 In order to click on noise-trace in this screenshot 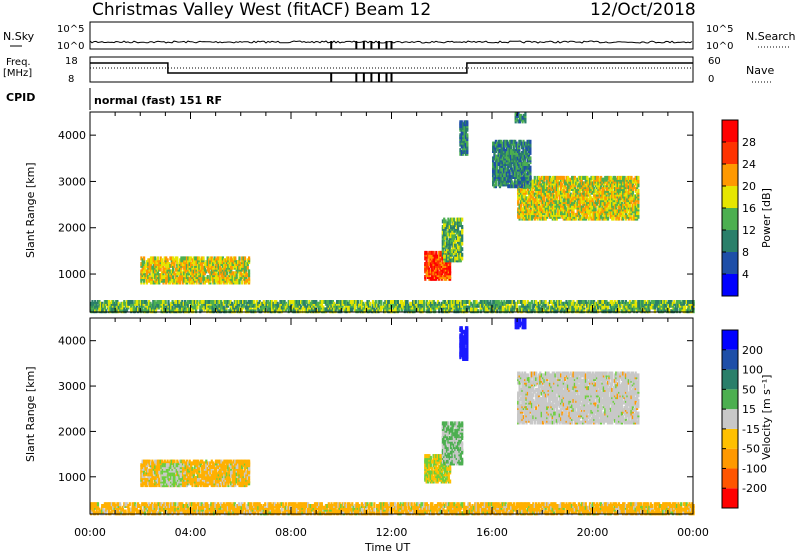, I will do `click(391, 44)`.